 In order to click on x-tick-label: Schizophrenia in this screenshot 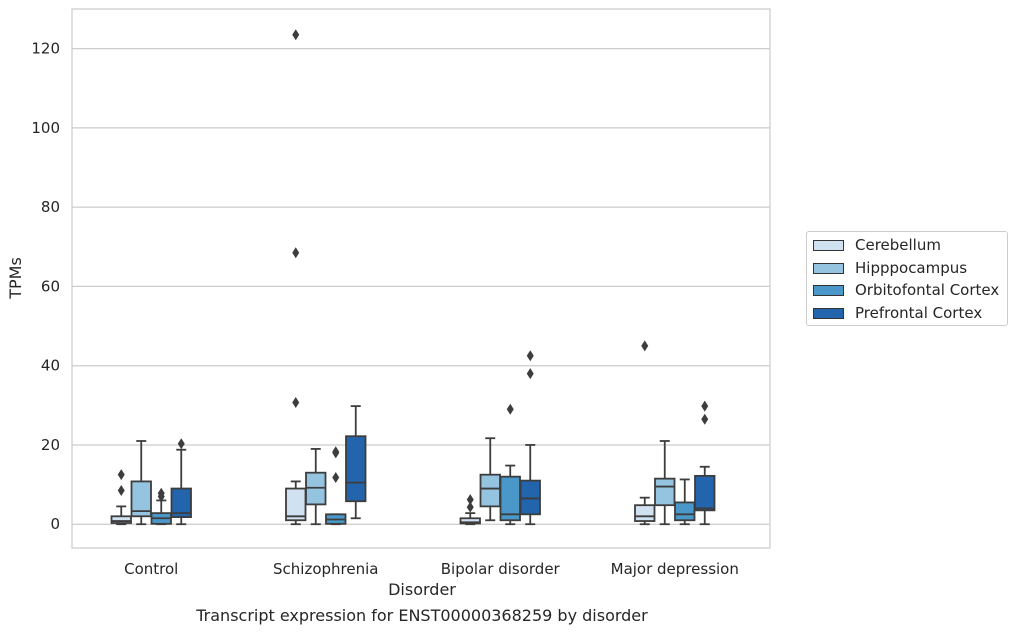, I will do `click(325, 569)`.